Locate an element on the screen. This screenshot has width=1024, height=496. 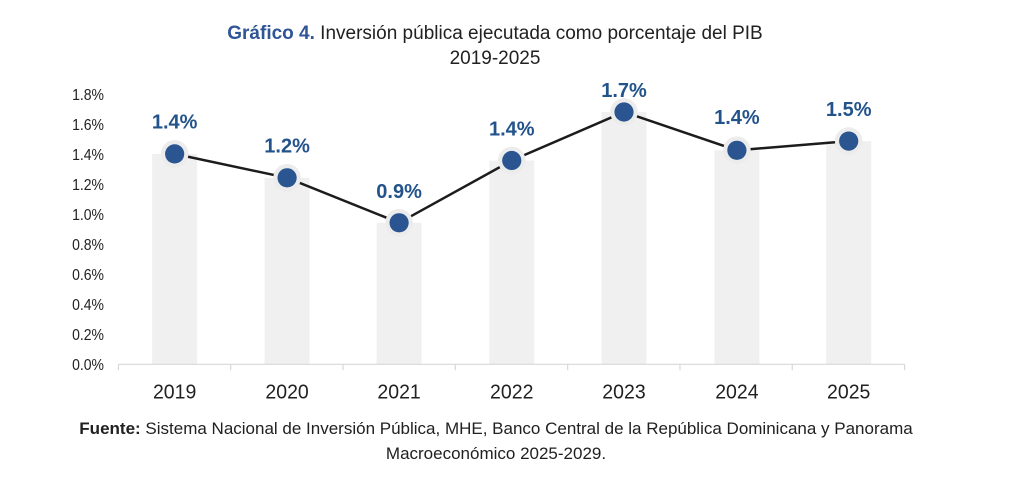
svg-text: 2023 is located at coordinates (623, 392).